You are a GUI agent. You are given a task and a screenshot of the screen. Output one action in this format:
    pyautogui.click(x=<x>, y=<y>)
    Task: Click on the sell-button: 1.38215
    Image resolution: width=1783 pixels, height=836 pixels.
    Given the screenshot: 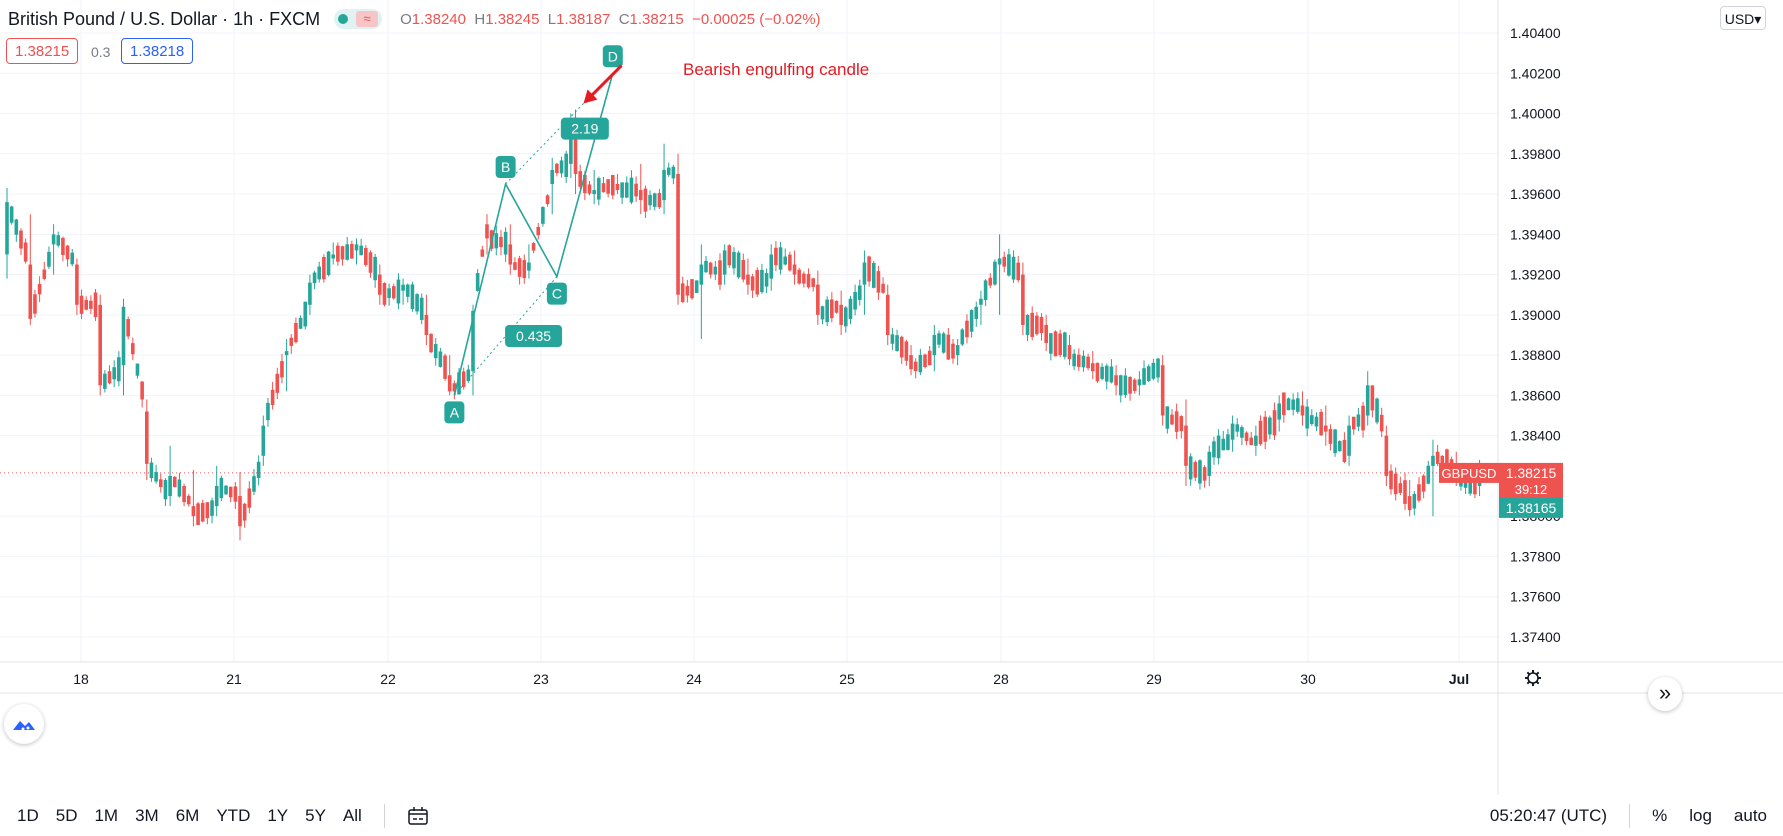 What is the action you would take?
    pyautogui.click(x=42, y=51)
    